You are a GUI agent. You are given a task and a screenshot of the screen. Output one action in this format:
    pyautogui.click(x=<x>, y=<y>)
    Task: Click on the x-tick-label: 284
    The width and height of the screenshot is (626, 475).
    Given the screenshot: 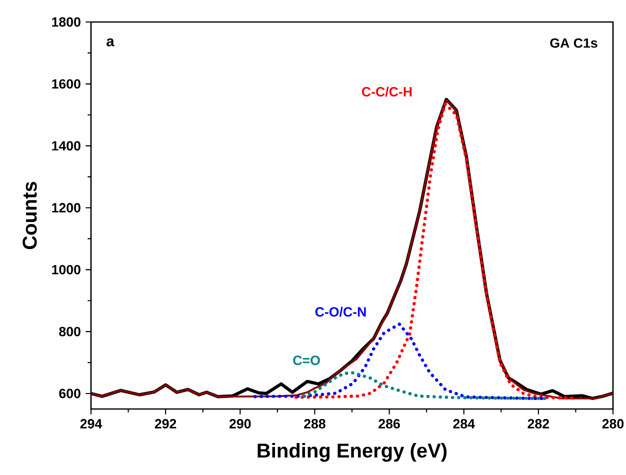 What is the action you would take?
    pyautogui.click(x=464, y=423)
    